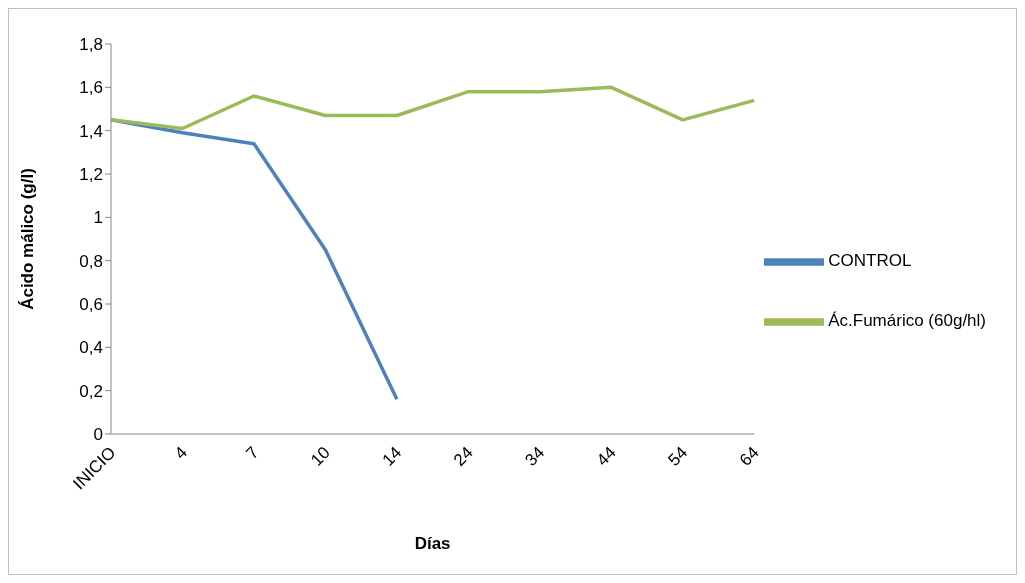 The image size is (1025, 583). Describe the element at coordinates (320, 456) in the screenshot. I see `x-tick-label: 10` at that location.